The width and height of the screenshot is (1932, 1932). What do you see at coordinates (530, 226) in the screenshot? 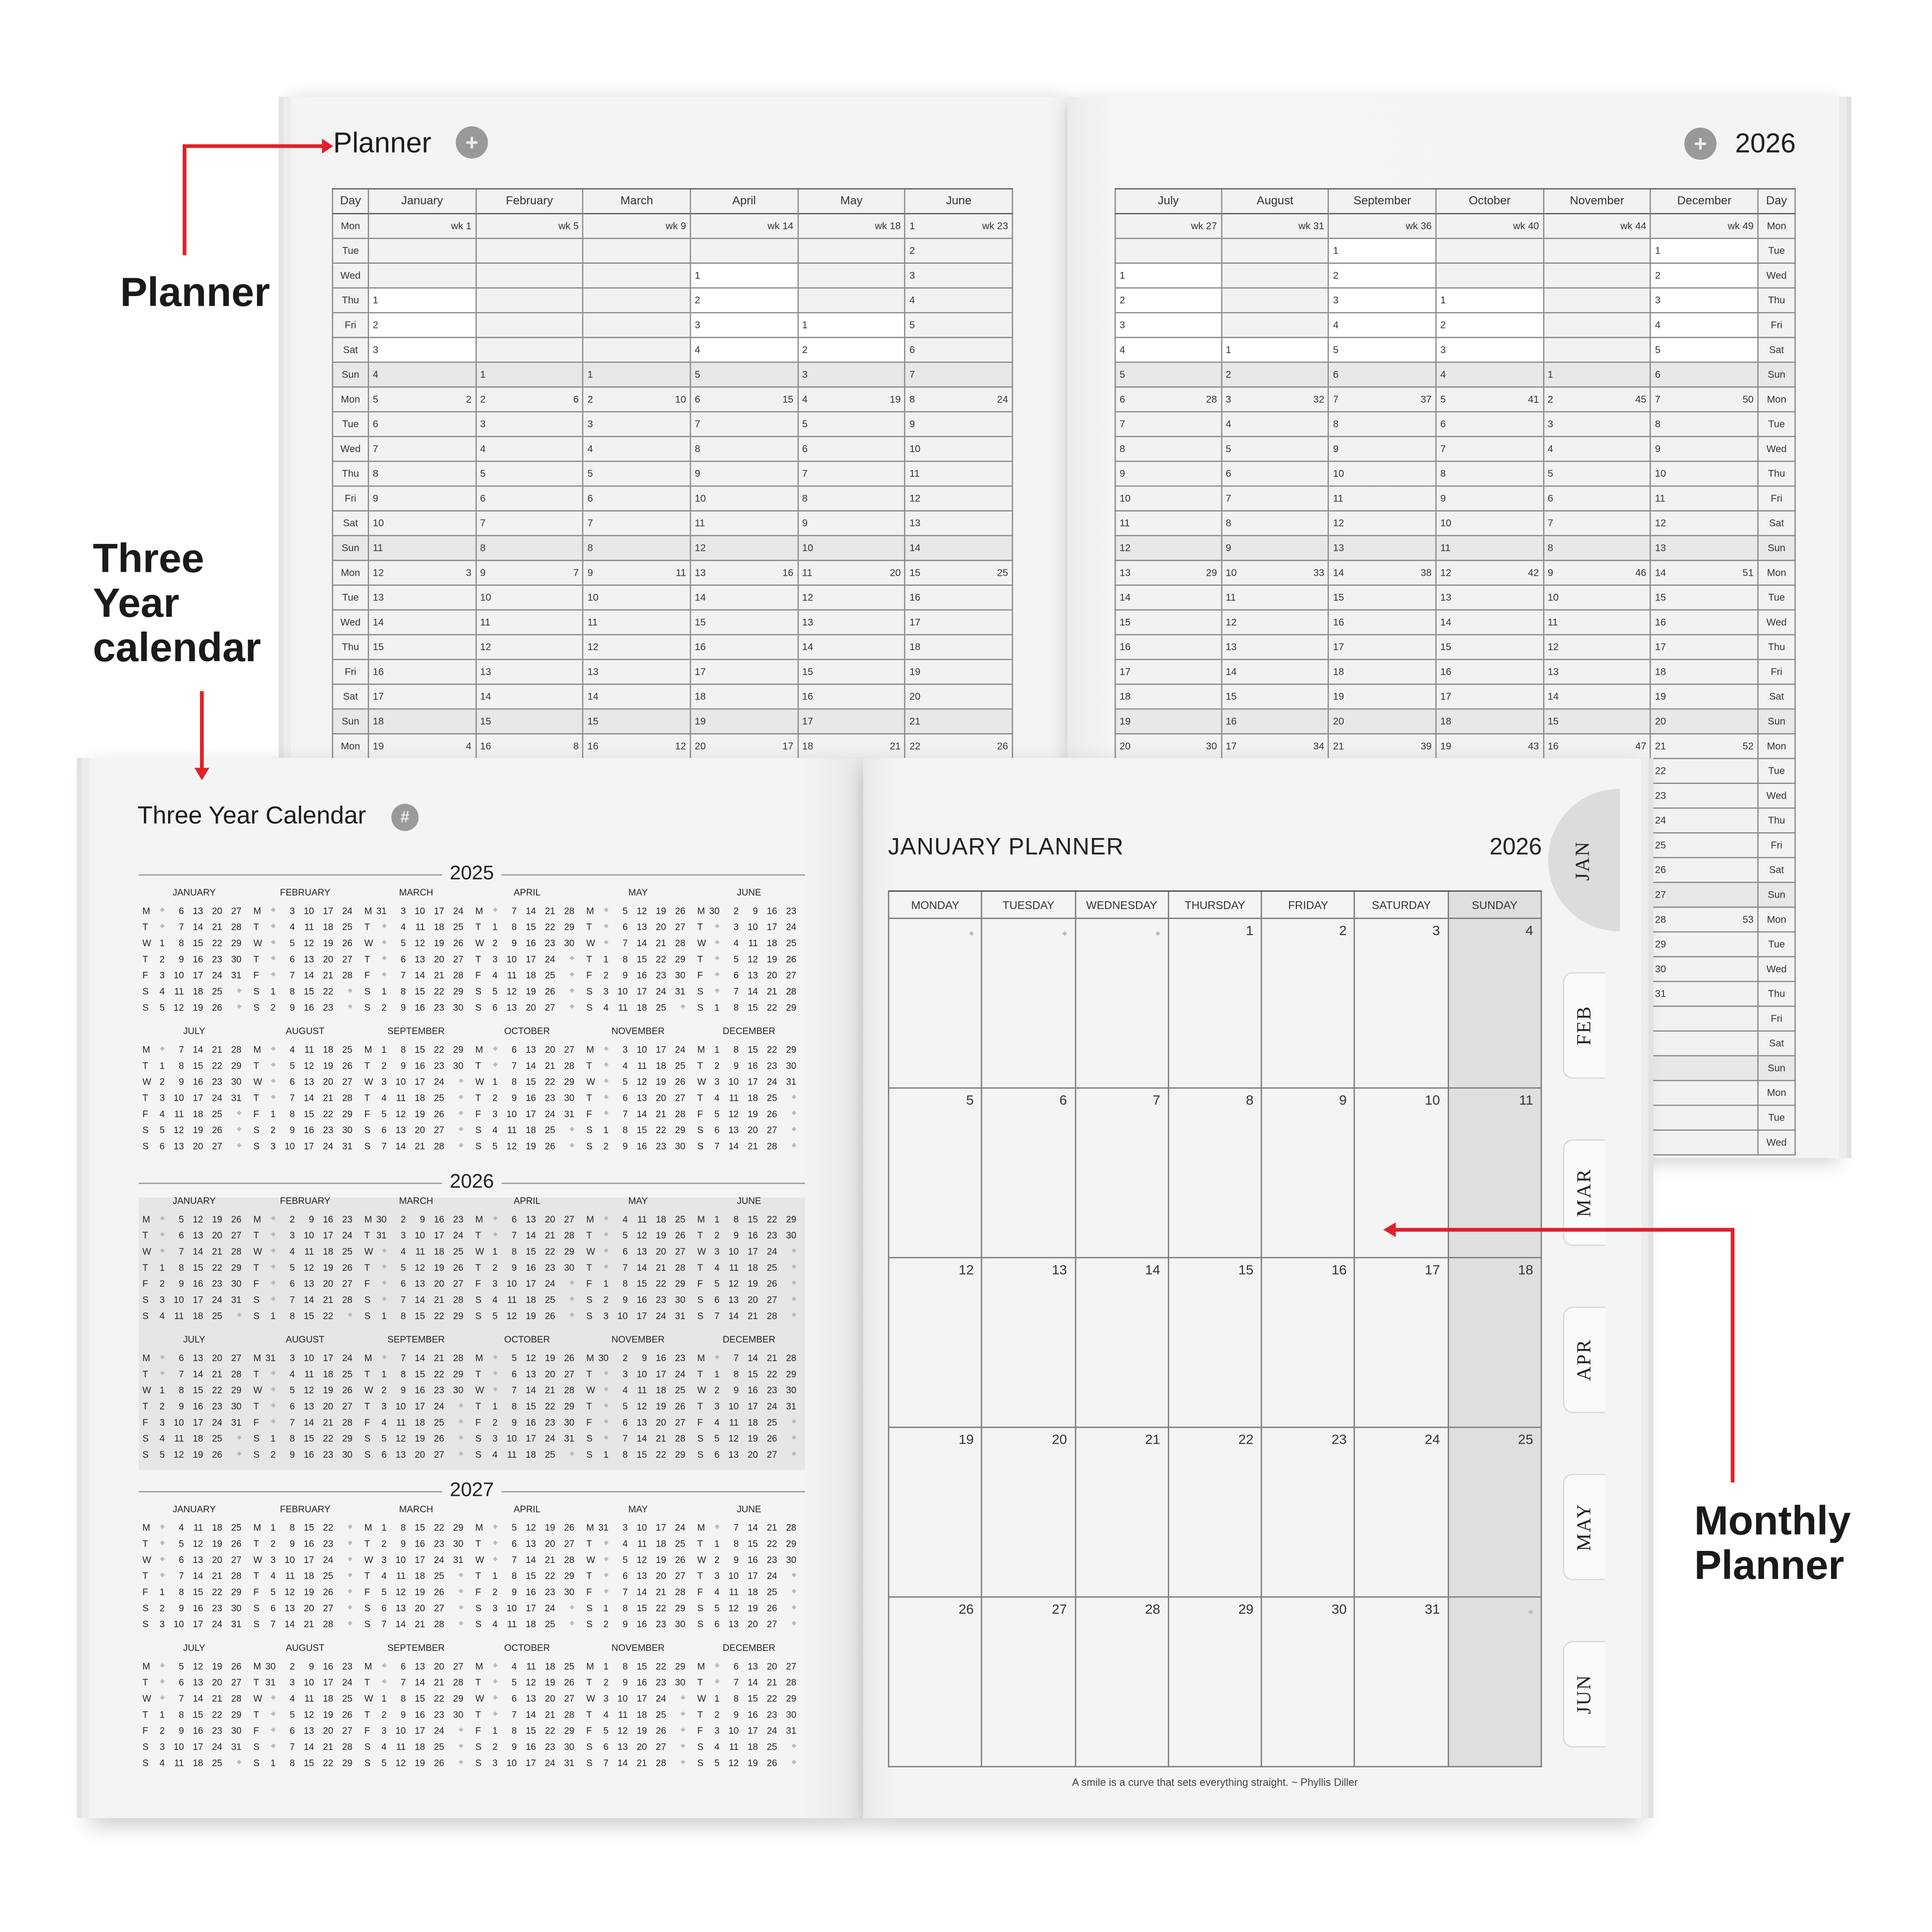
I see `day-cell: wk 5` at bounding box center [530, 226].